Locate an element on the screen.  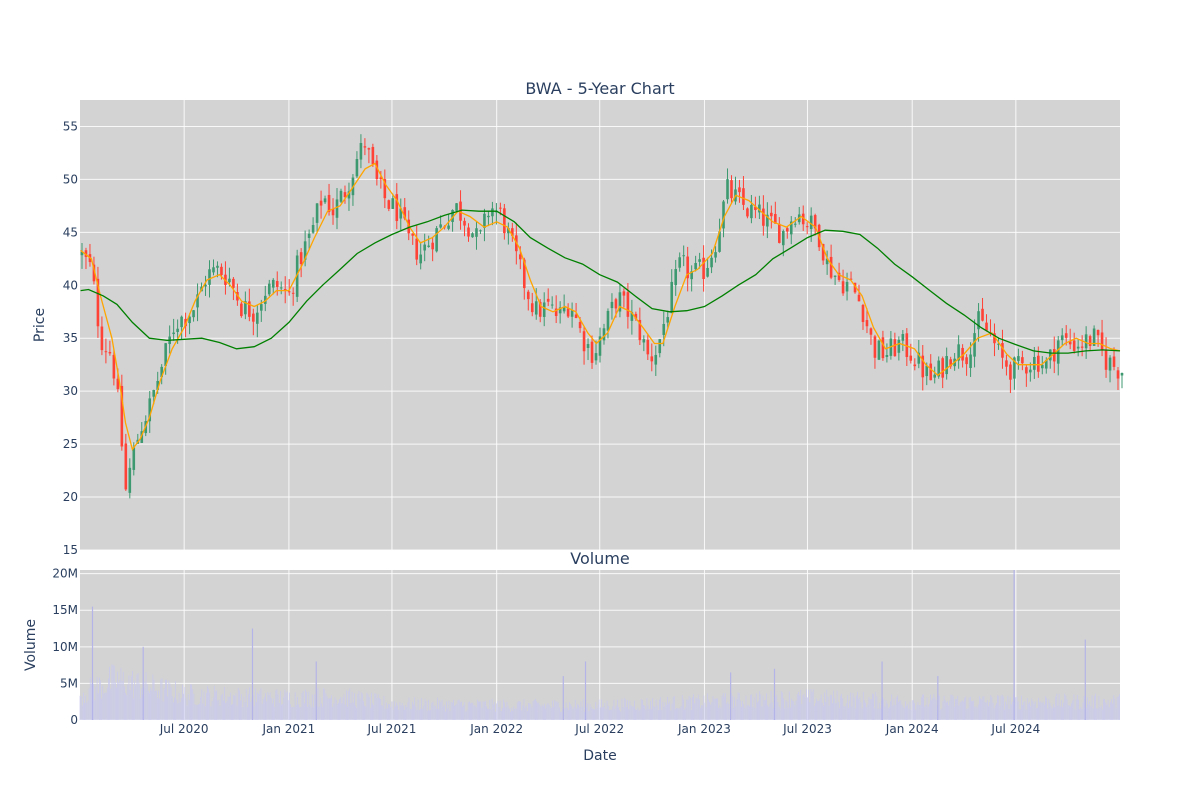
volume-y-tick-label: 0 is located at coordinates (74, 720).